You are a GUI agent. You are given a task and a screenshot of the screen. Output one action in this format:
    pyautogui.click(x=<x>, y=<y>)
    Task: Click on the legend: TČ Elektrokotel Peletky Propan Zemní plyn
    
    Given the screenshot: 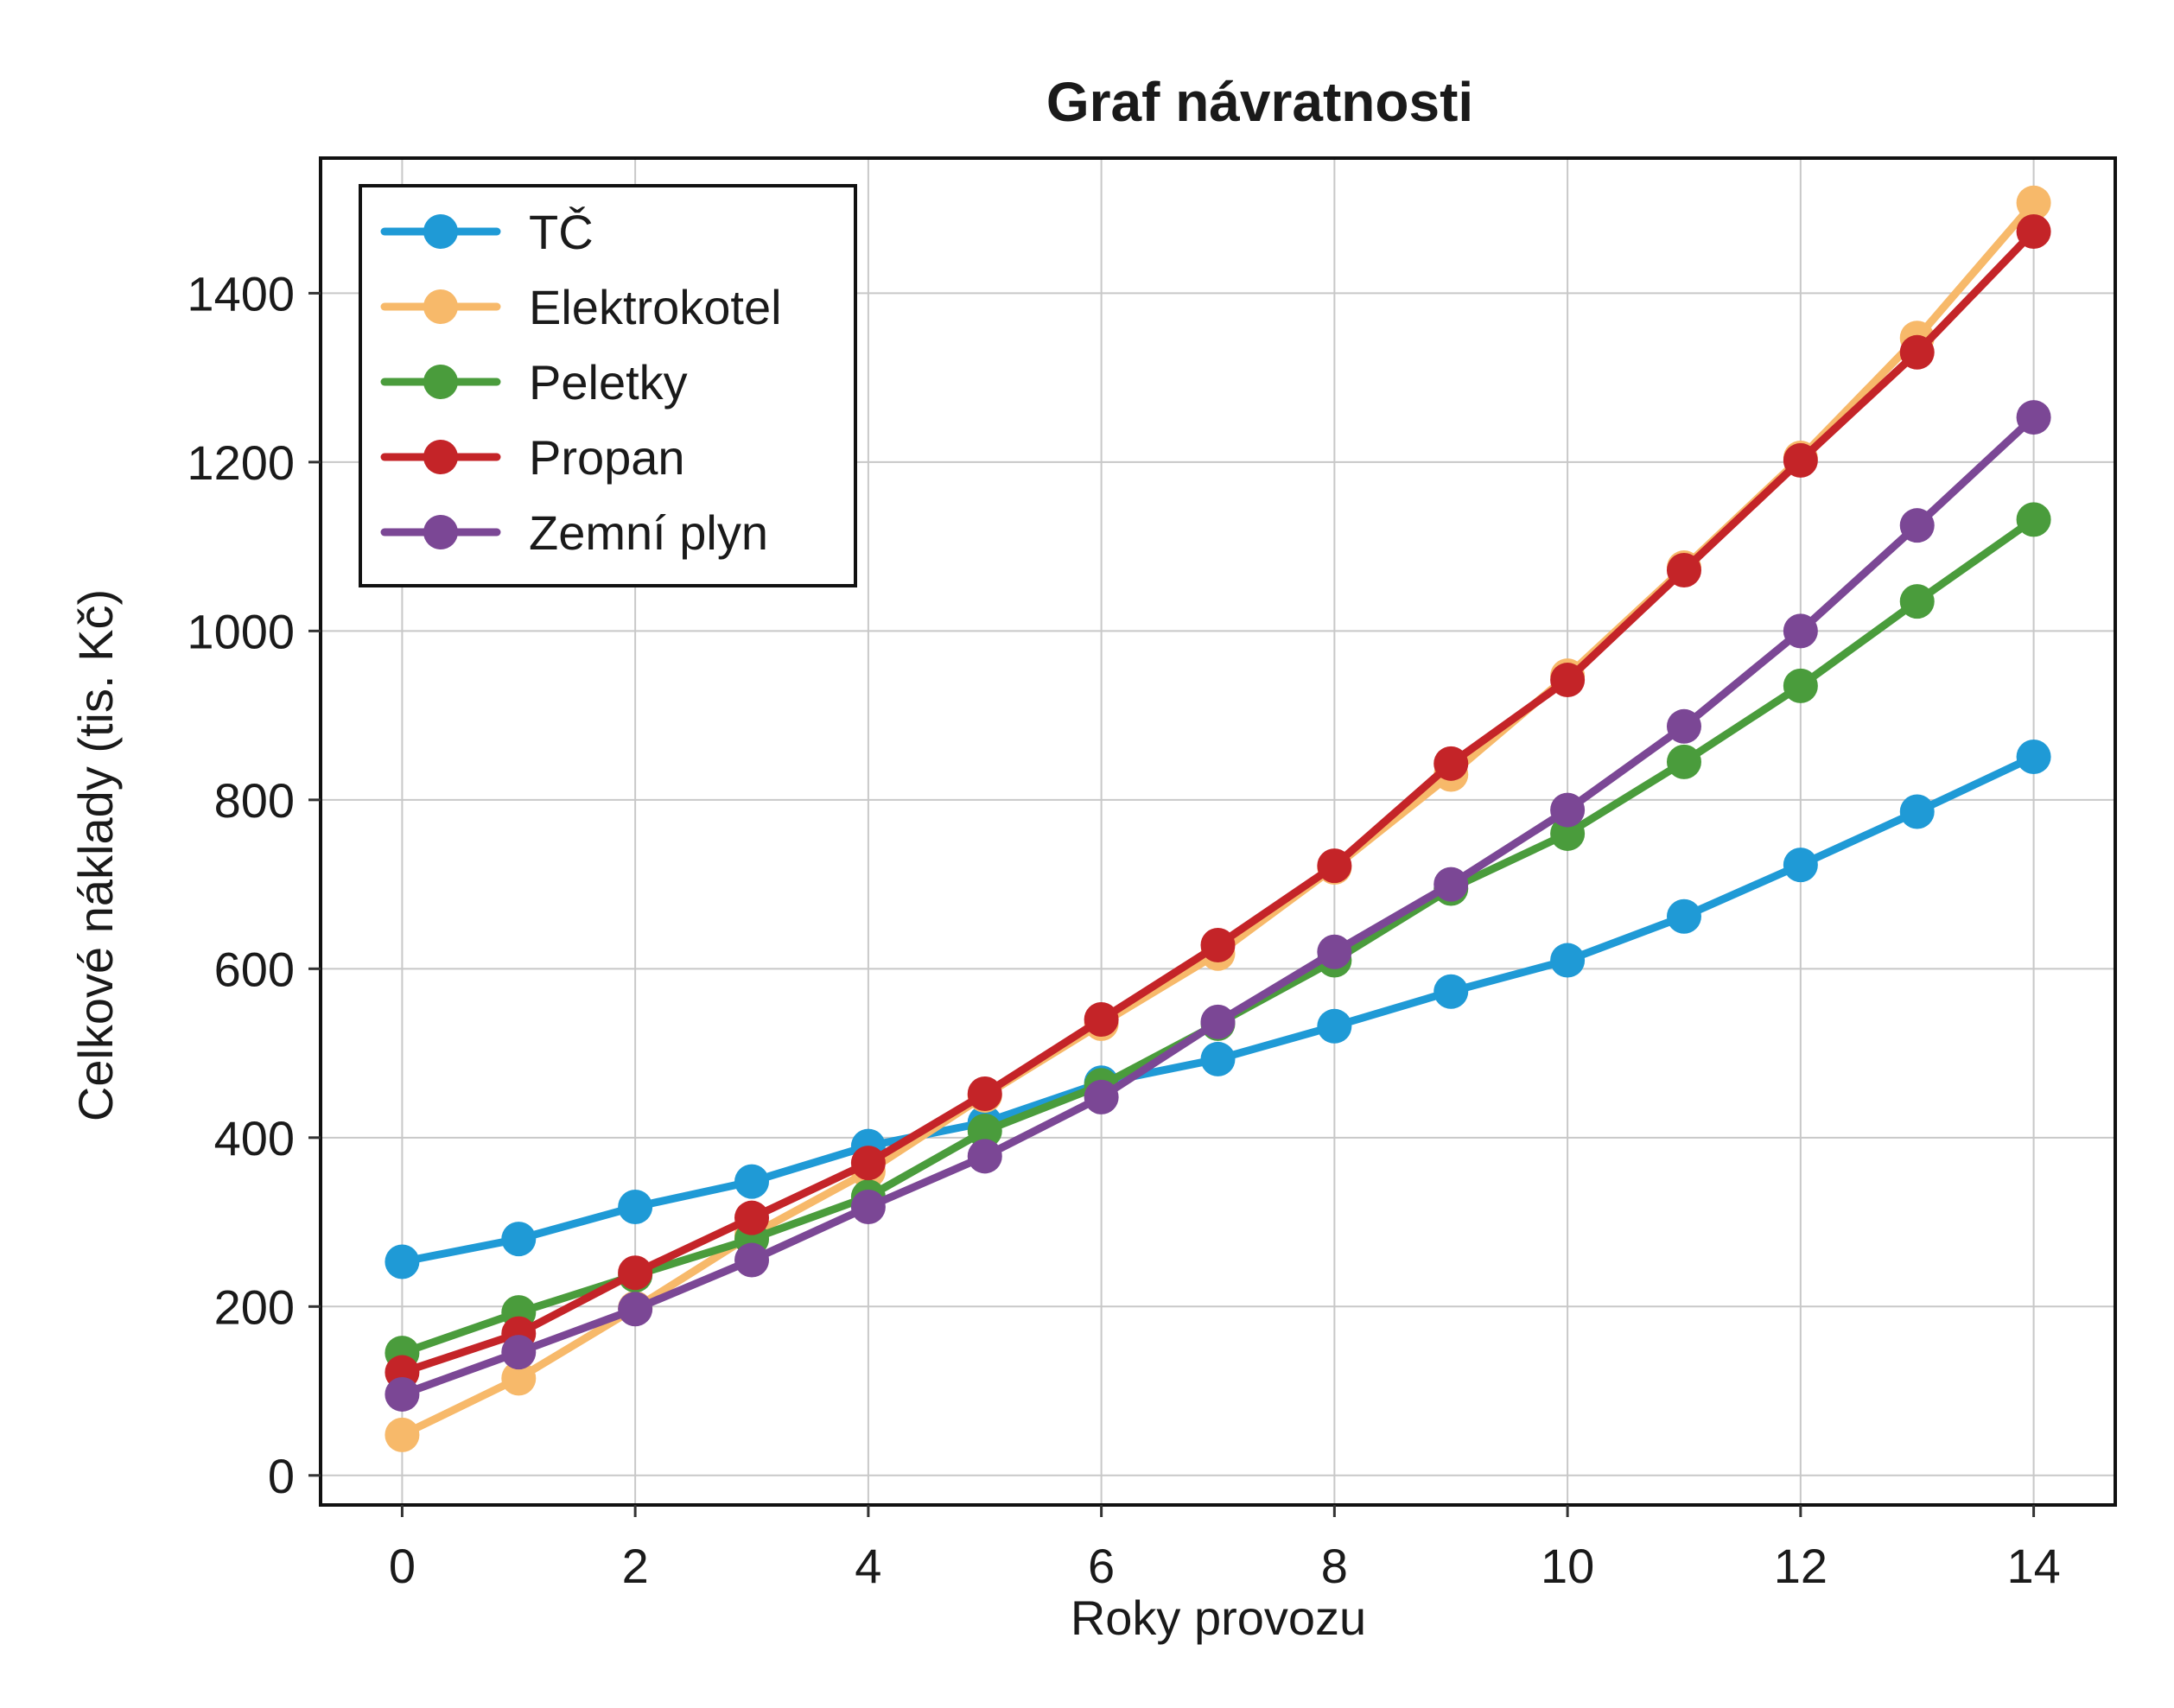 What is the action you would take?
    pyautogui.click(x=608, y=385)
    